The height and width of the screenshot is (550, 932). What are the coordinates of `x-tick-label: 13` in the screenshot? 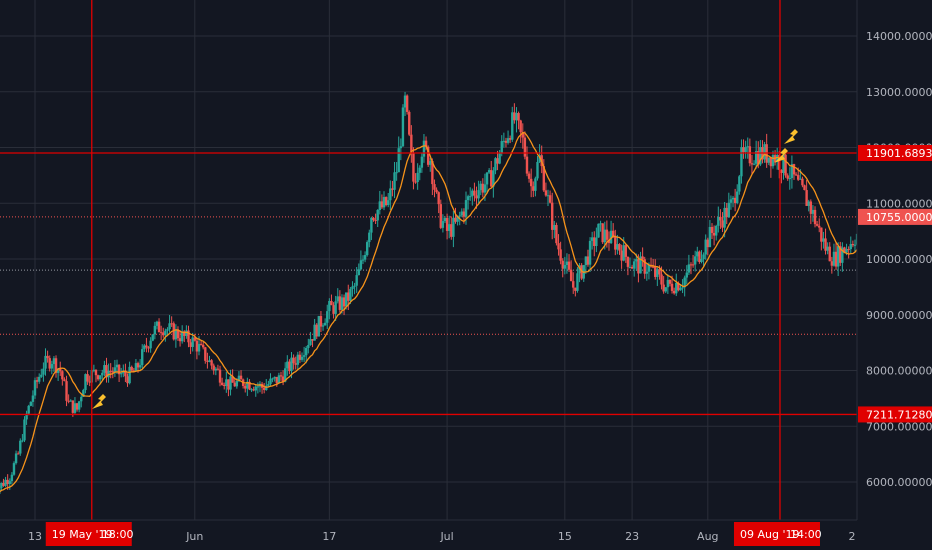 It's located at (35, 536).